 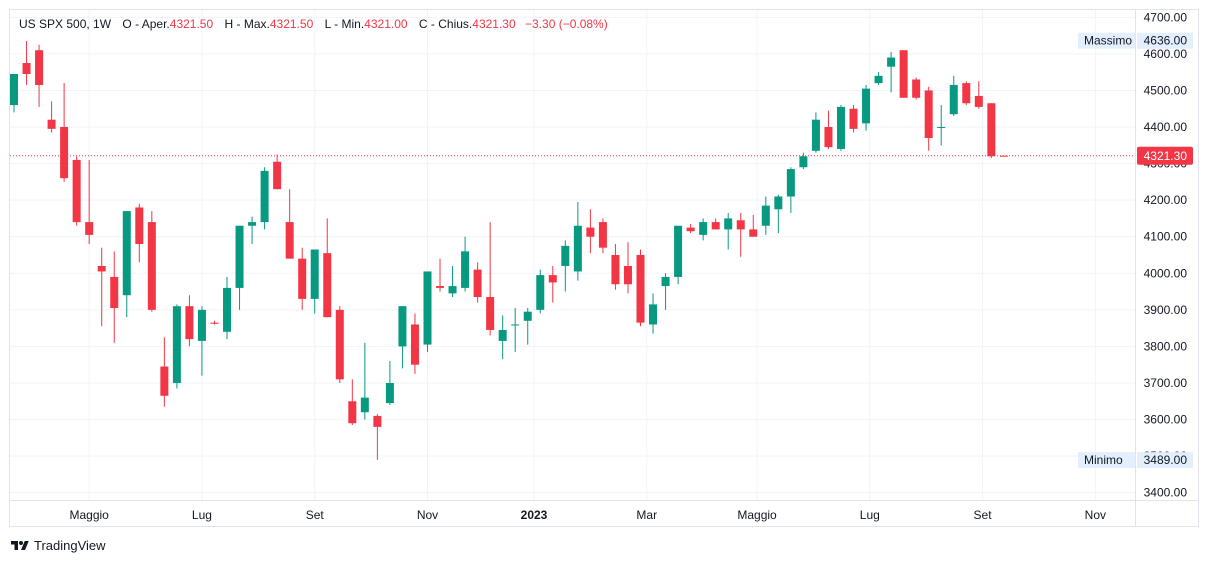 What do you see at coordinates (1166, 346) in the screenshot?
I see `y-tick-label: 3800.00` at bounding box center [1166, 346].